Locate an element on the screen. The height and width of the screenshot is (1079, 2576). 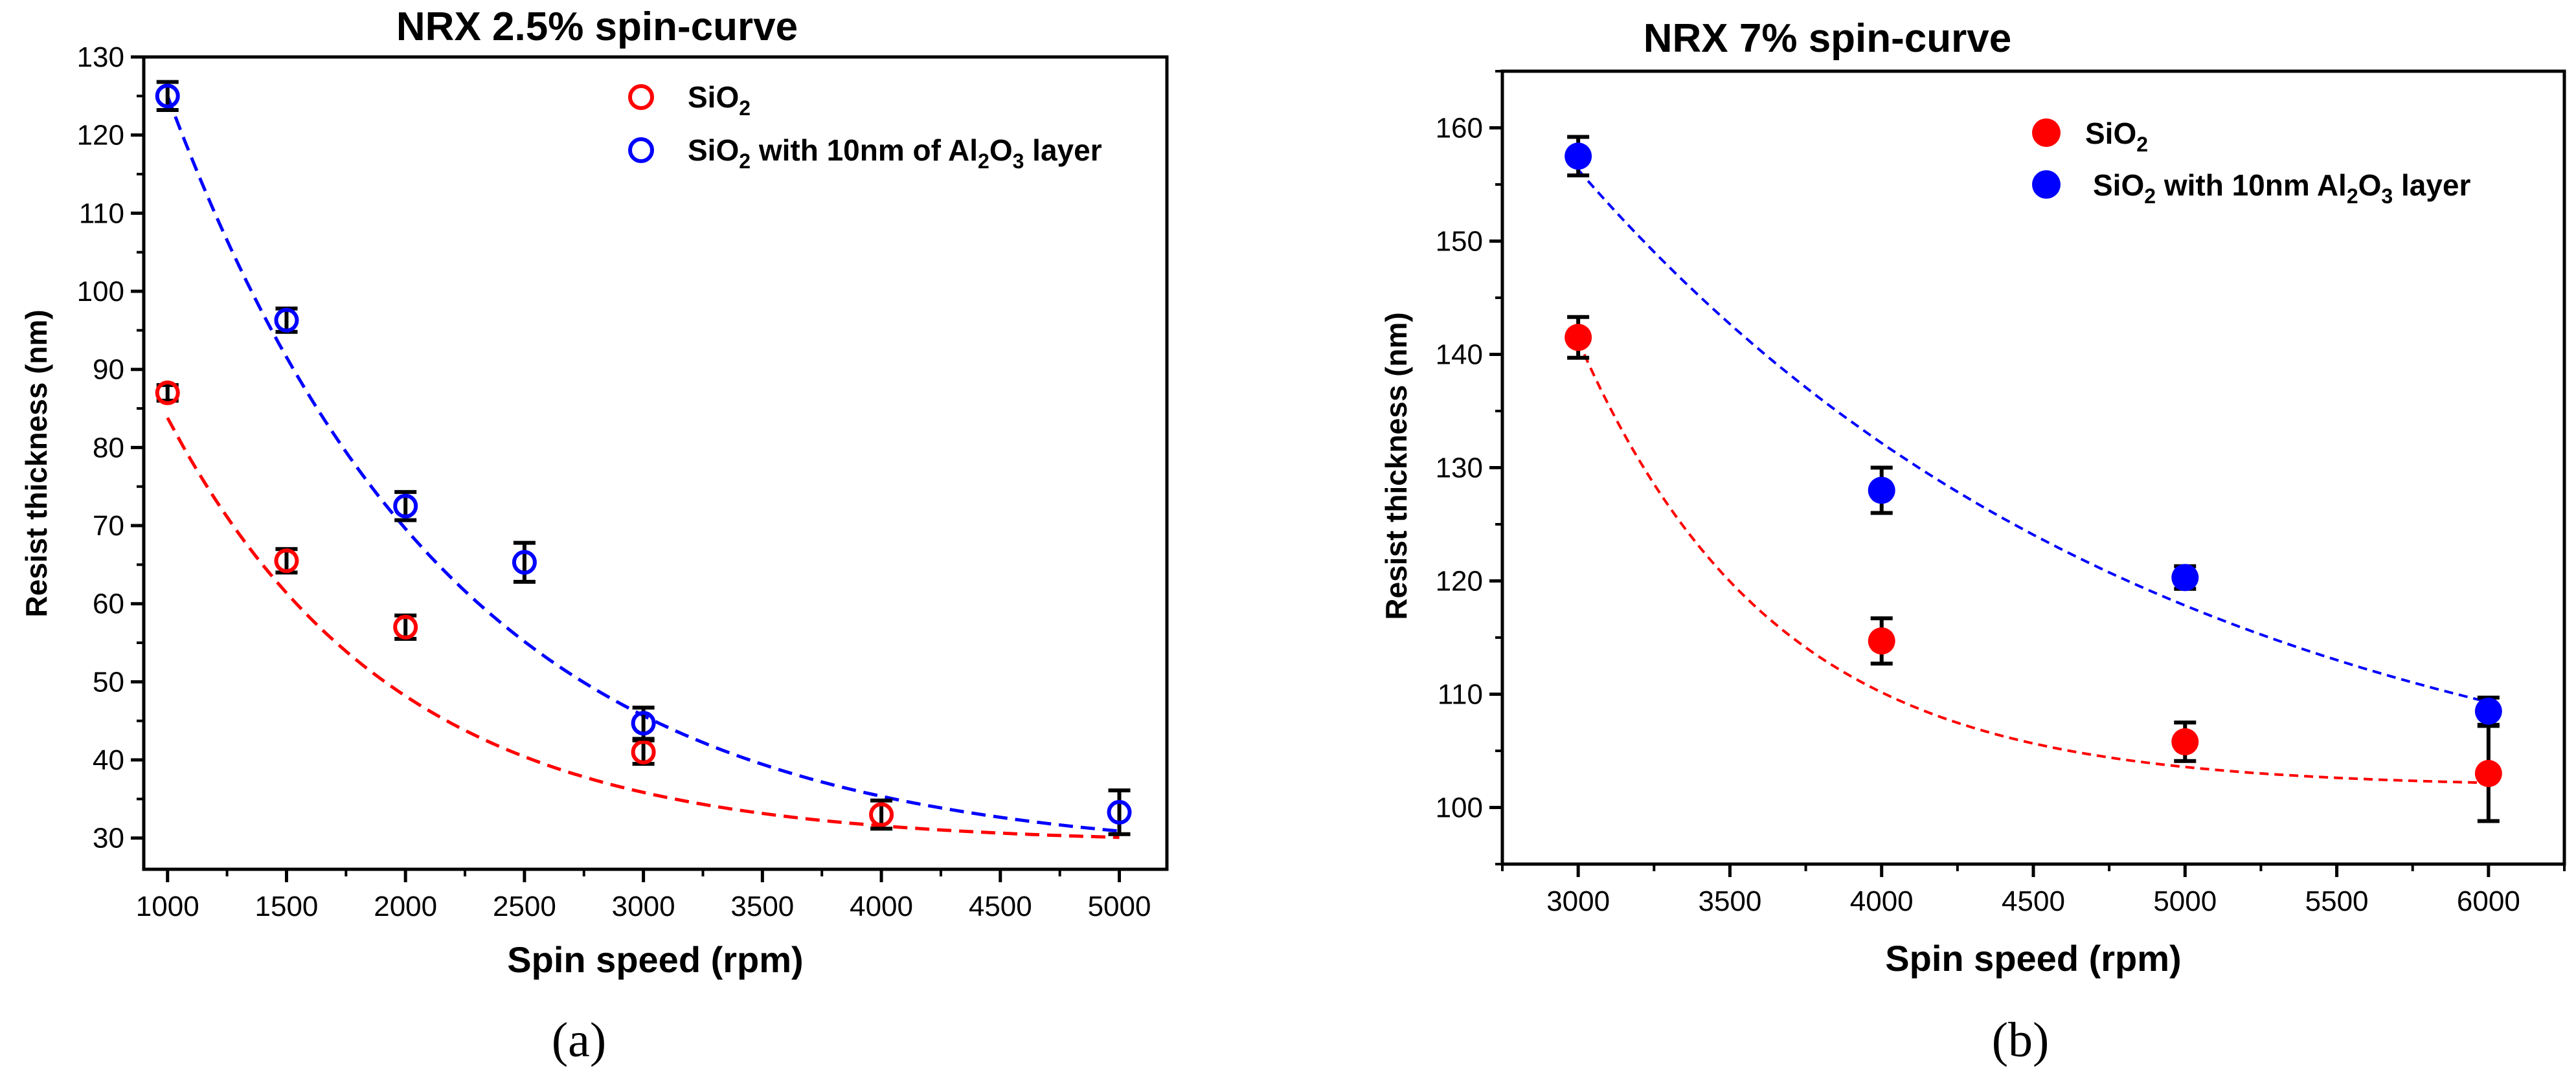
chart-b-caption: (b) is located at coordinates (2021, 1040).